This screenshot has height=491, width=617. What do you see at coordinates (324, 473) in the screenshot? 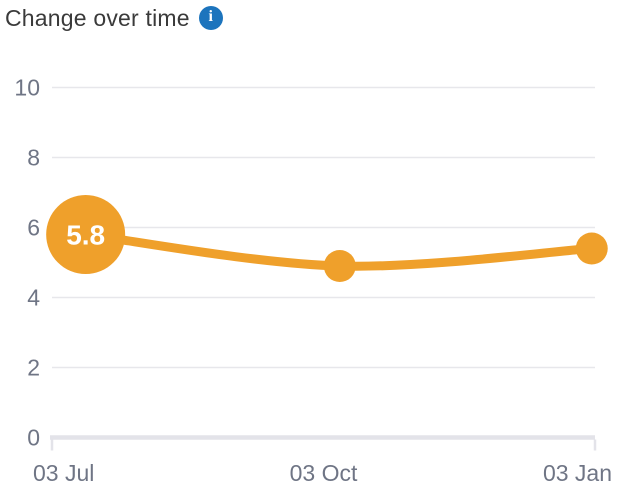
I see `x-tick-label: 03 Oct` at bounding box center [324, 473].